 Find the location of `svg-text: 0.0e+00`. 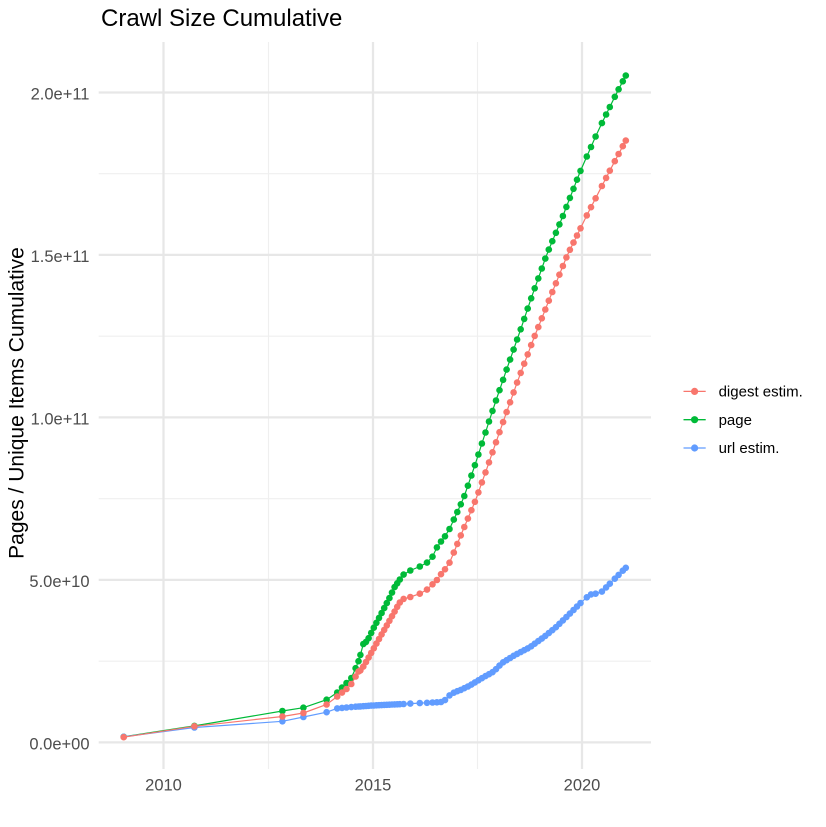

svg-text: 0.0e+00 is located at coordinates (59, 744).